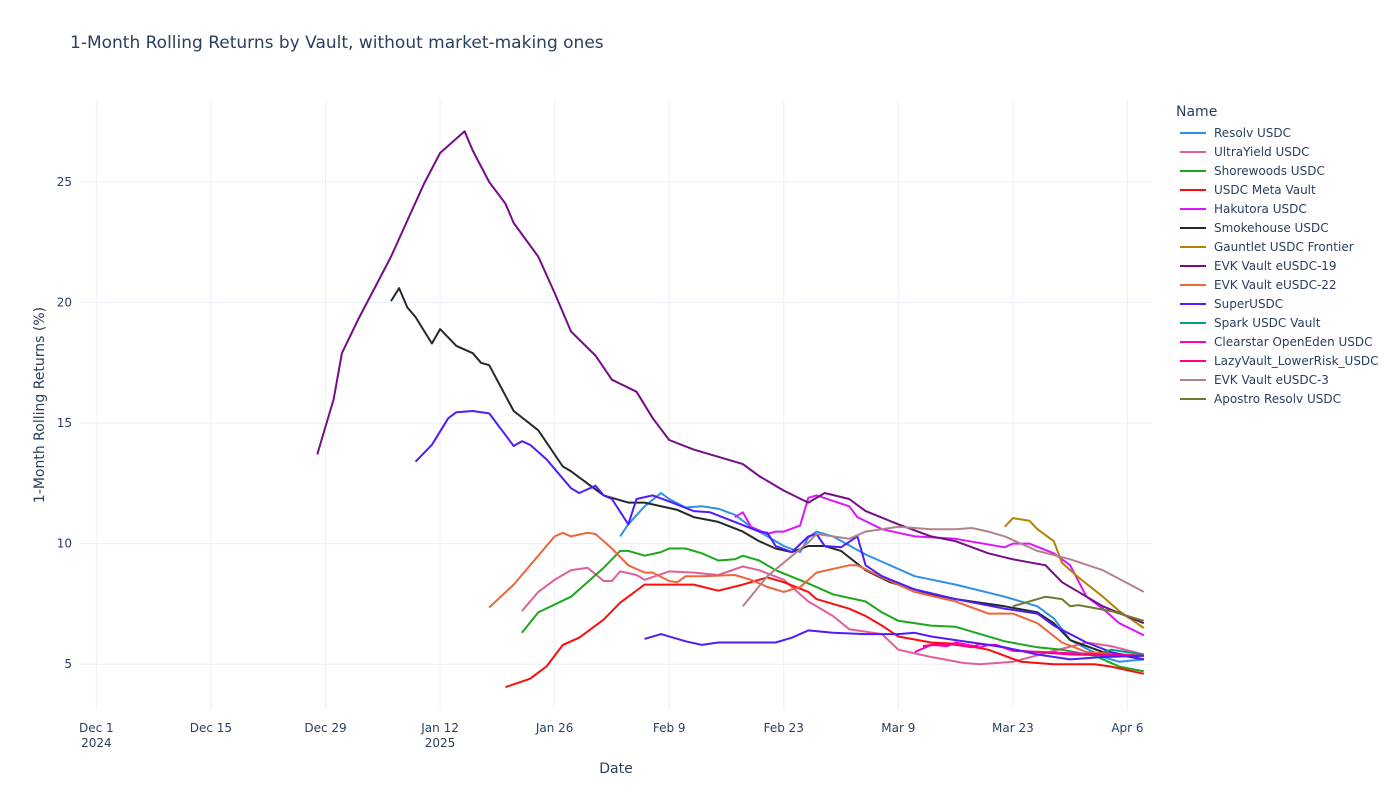 The height and width of the screenshot is (800, 1400). Describe the element at coordinates (1269, 170) in the screenshot. I see `legend-label: Shorewoods USDC` at that location.